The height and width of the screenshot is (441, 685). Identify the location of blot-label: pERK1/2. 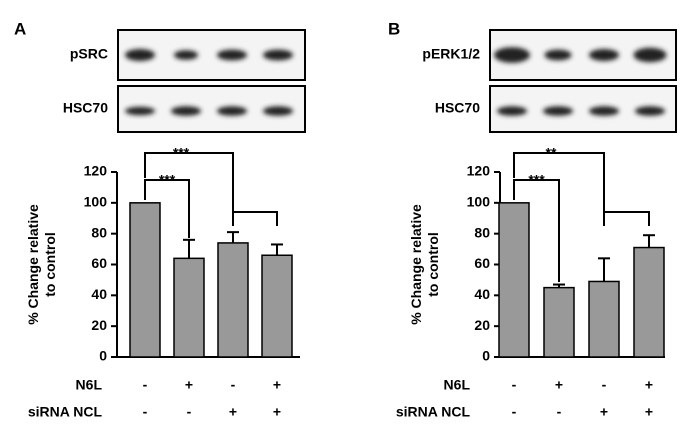
(451, 54).